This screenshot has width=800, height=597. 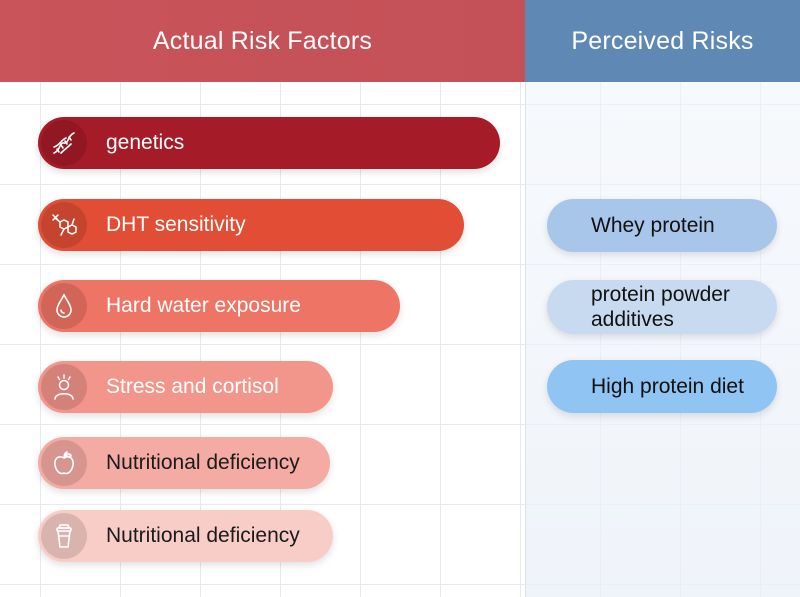 I want to click on apple-icon, so click(x=64, y=463).